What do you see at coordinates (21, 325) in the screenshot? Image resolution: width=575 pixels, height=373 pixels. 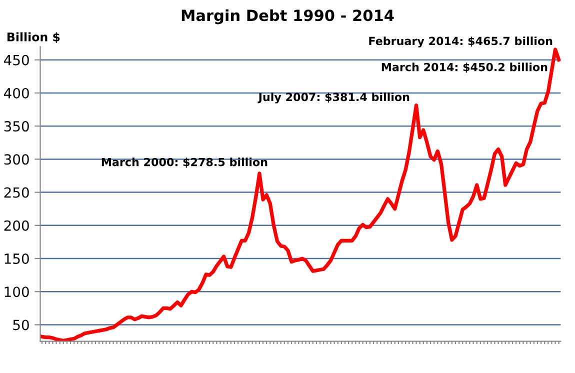 I see `y-tick-label: 50` at bounding box center [21, 325].